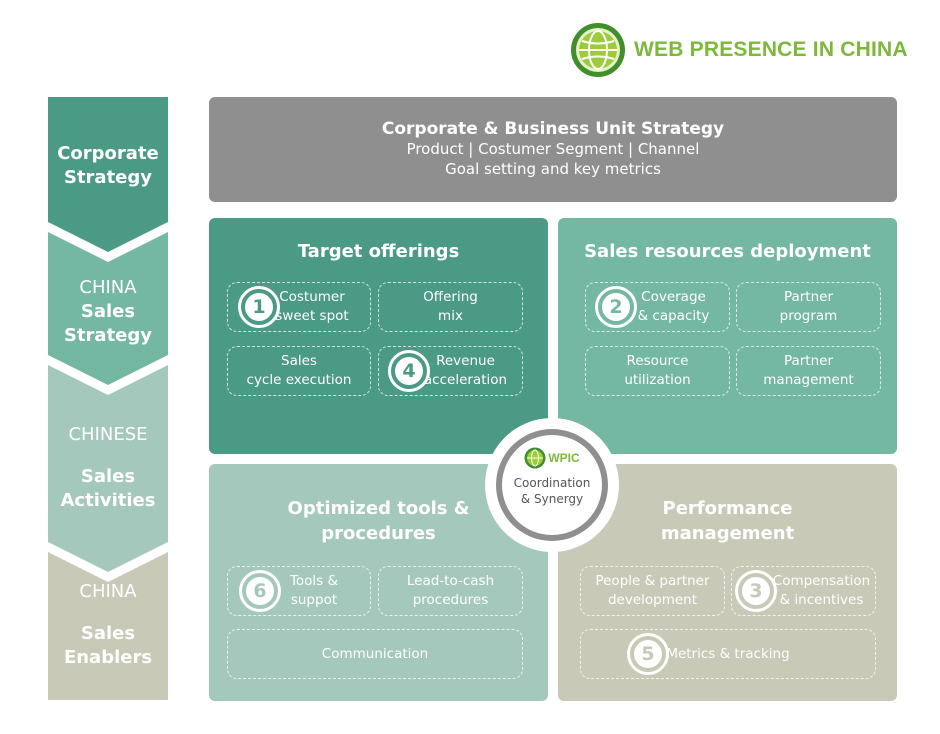 The height and width of the screenshot is (734, 940). I want to click on hub-line-1: Coordination, so click(552, 483).